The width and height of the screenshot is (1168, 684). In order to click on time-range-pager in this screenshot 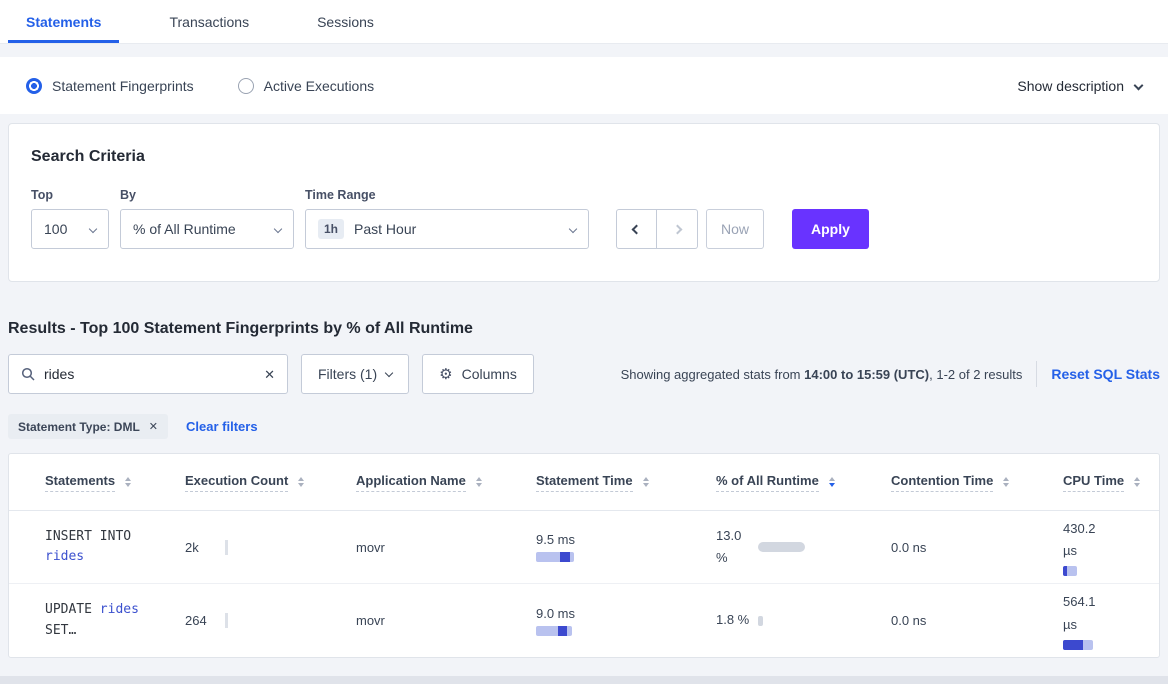, I will do `click(657, 229)`.